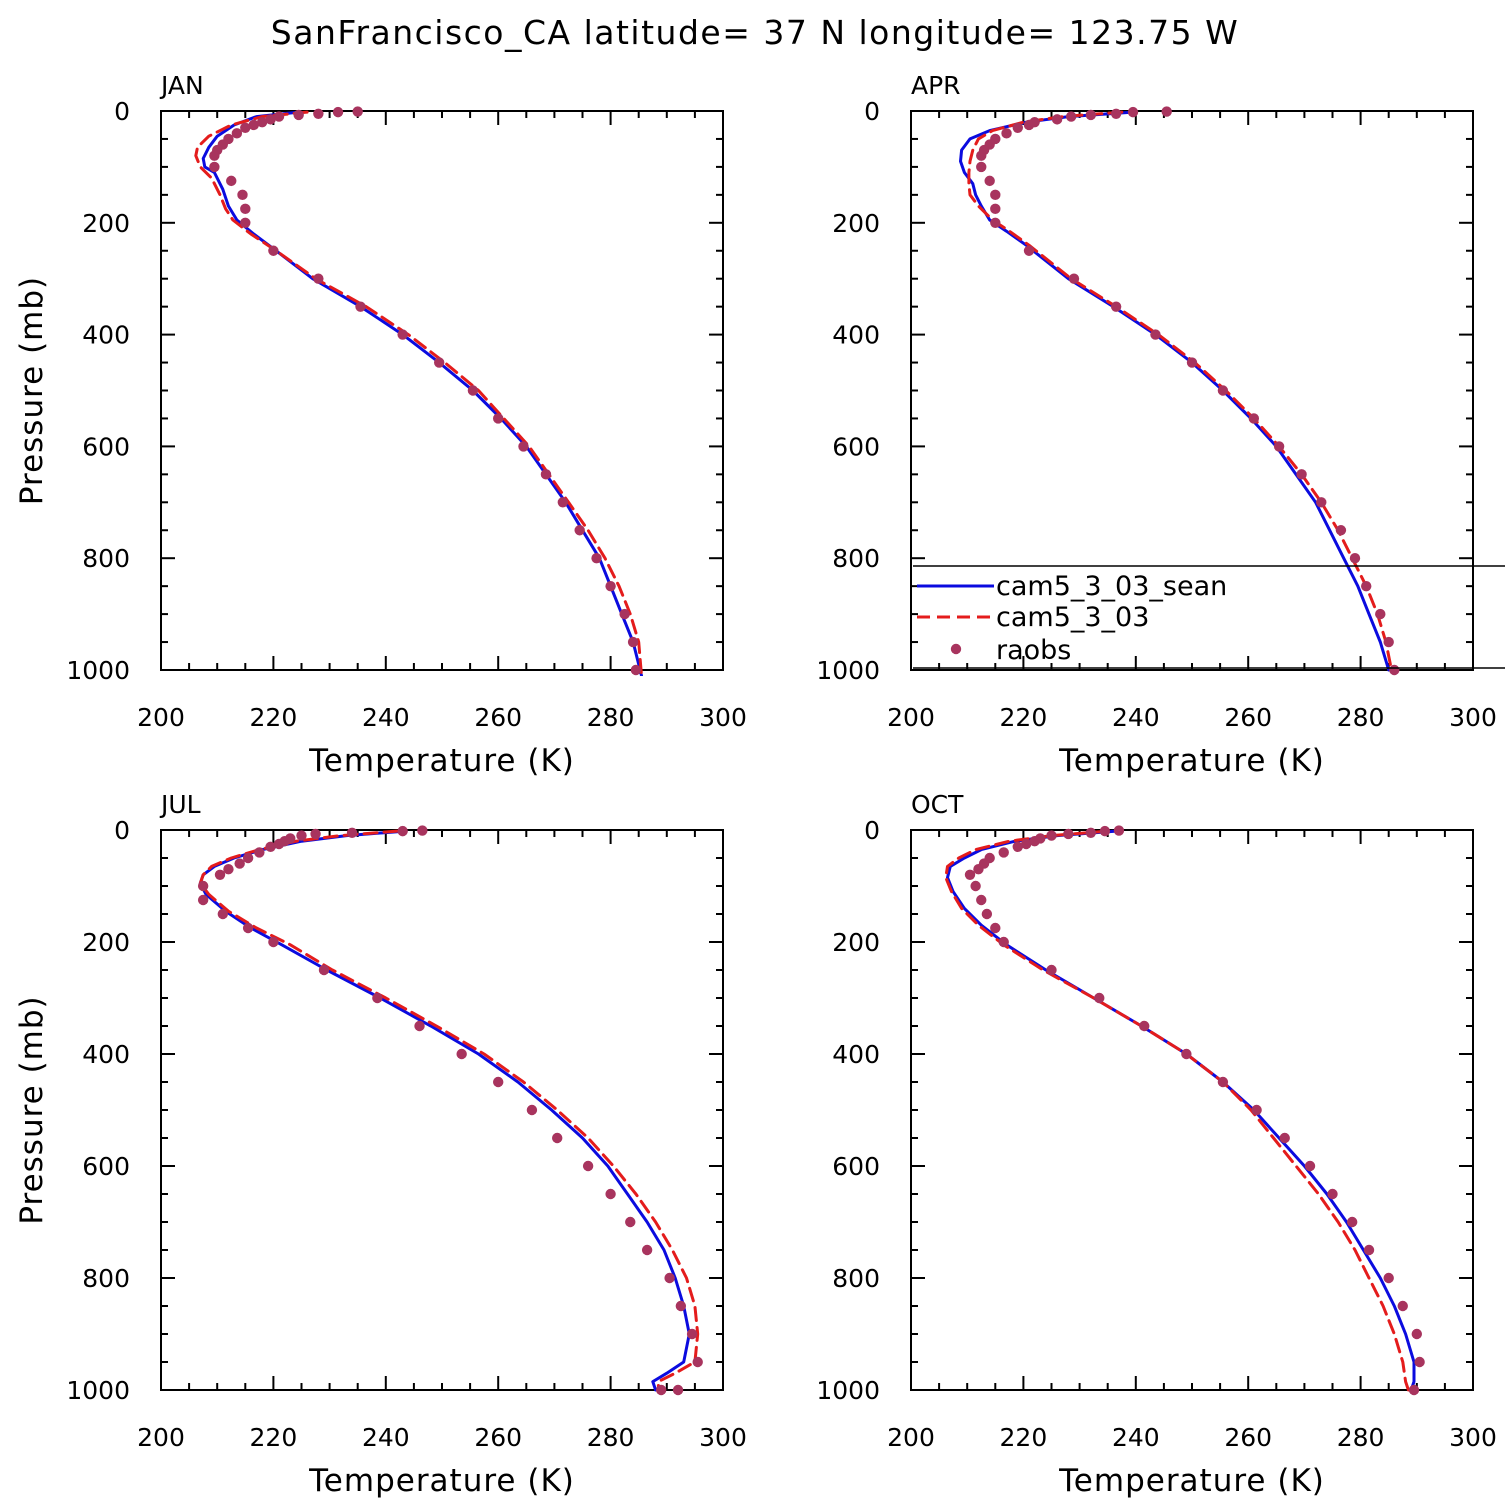 The image size is (1510, 1510). I want to click on y-tick-label: 1000, so click(98, 1390).